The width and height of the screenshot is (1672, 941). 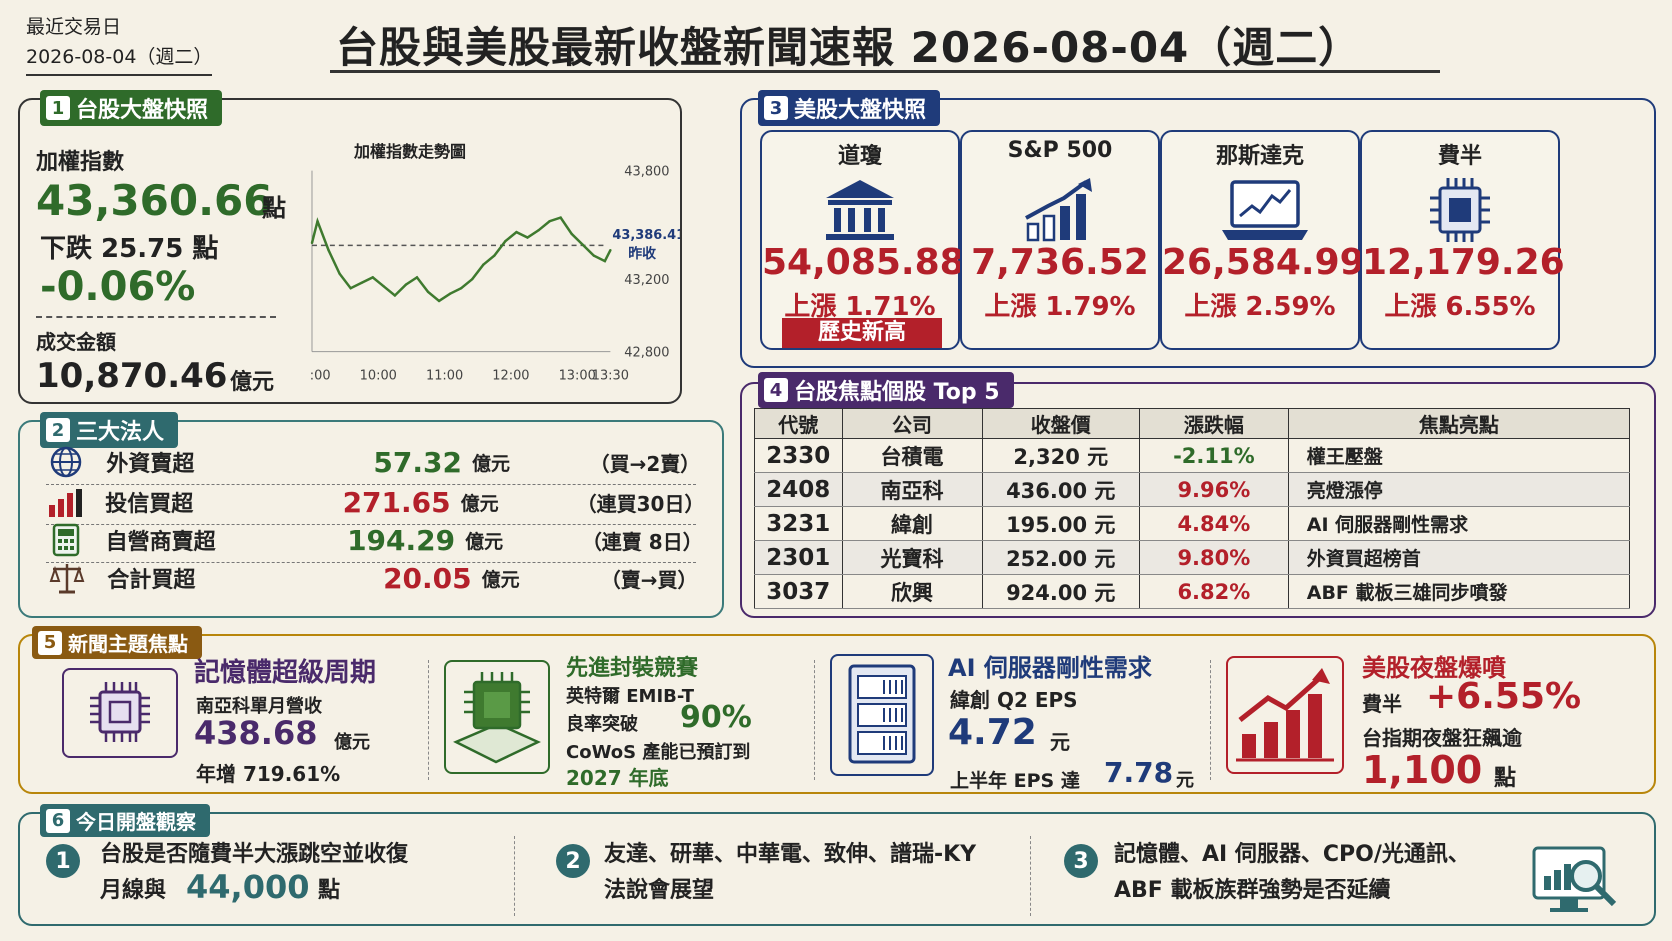 What do you see at coordinates (863, 262) in the screenshot?
I see `index-value: 54,085.88` at bounding box center [863, 262].